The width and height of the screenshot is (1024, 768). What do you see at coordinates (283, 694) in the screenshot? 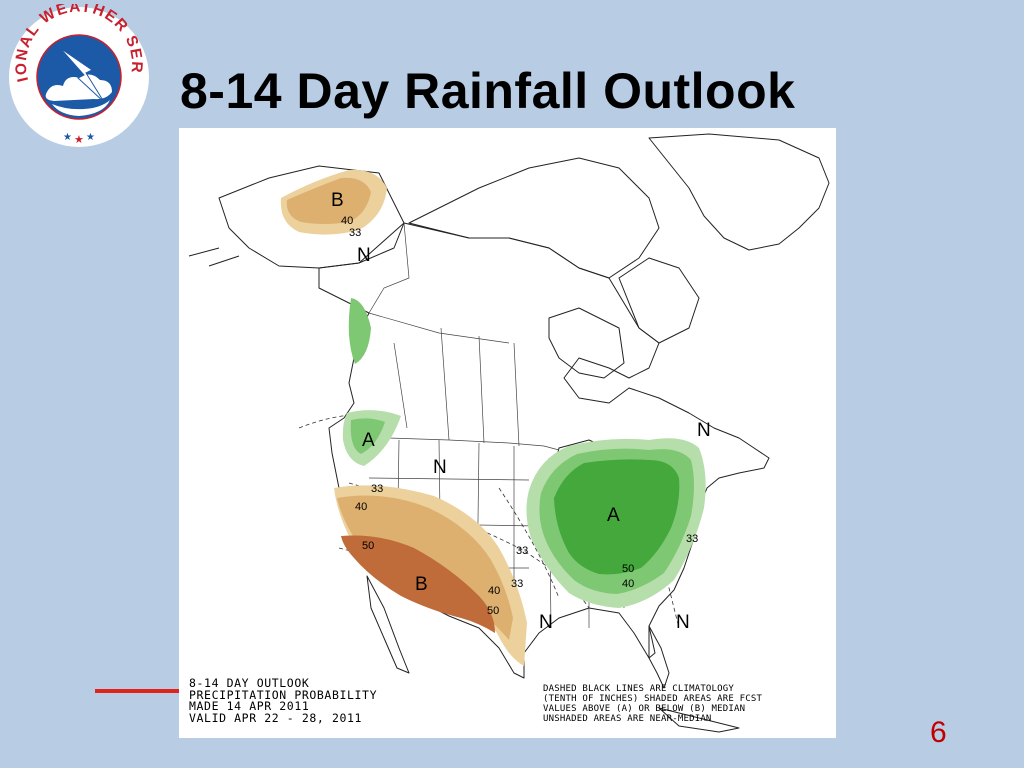
I see `legend-line: PRECIPITATION PROBABILITY` at bounding box center [283, 694].